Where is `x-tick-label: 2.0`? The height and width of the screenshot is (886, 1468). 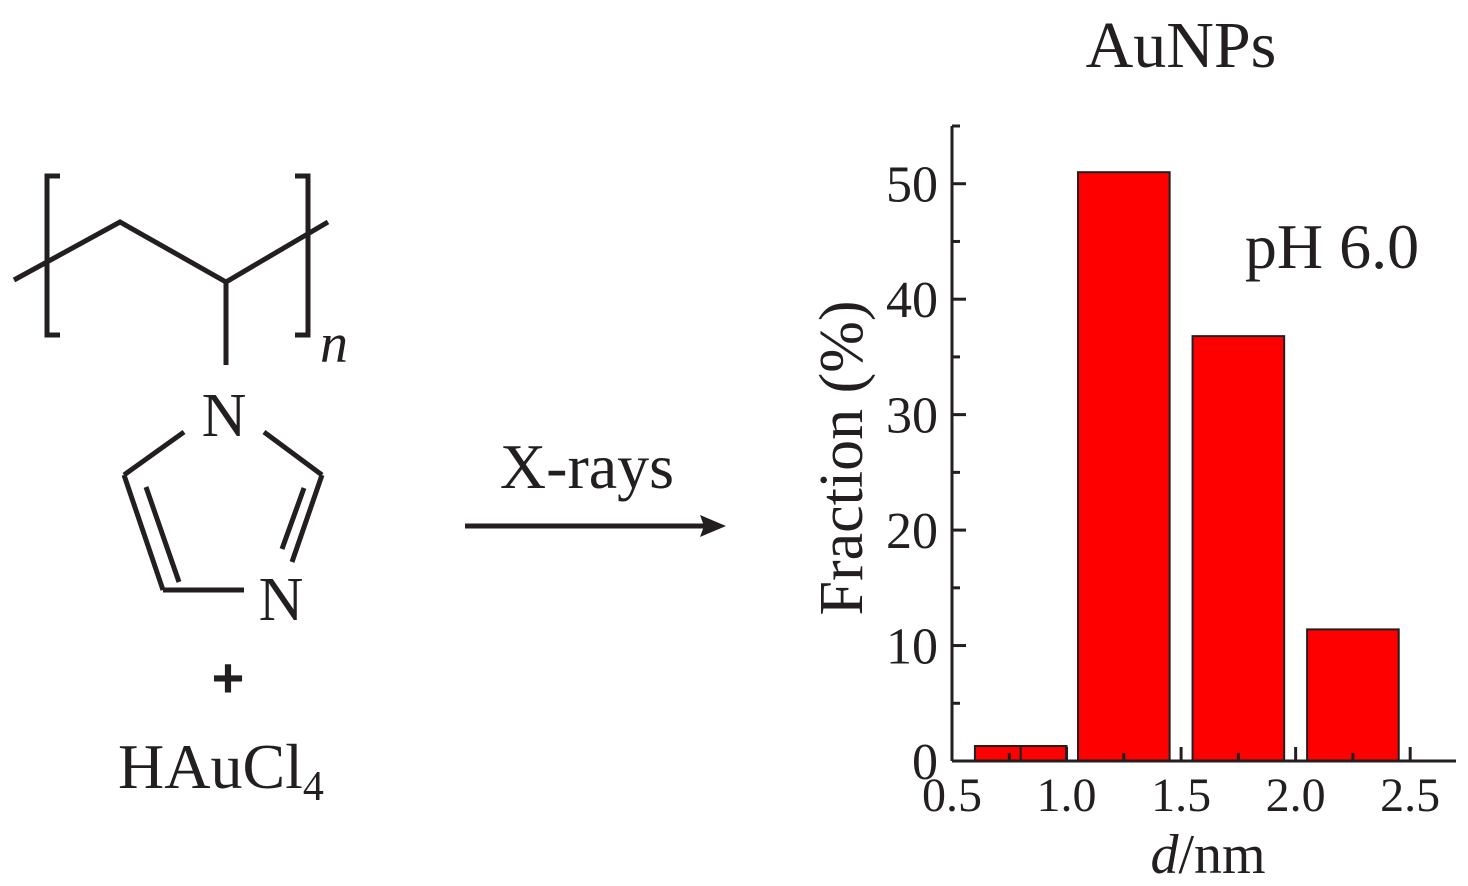
x-tick-label: 2.0 is located at coordinates (1296, 795).